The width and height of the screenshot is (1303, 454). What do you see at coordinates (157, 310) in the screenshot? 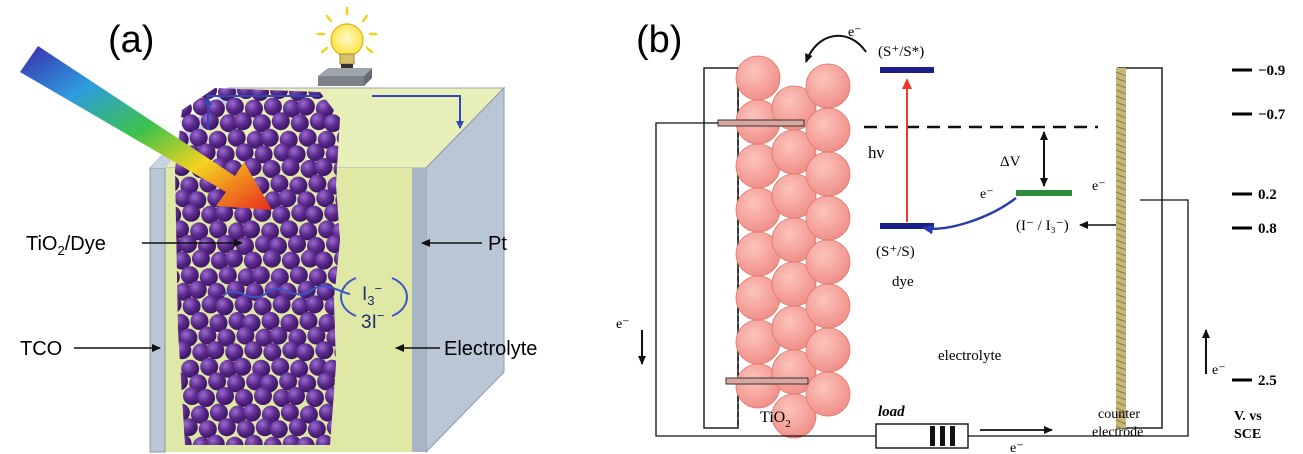
I see `tco-electrode` at bounding box center [157, 310].